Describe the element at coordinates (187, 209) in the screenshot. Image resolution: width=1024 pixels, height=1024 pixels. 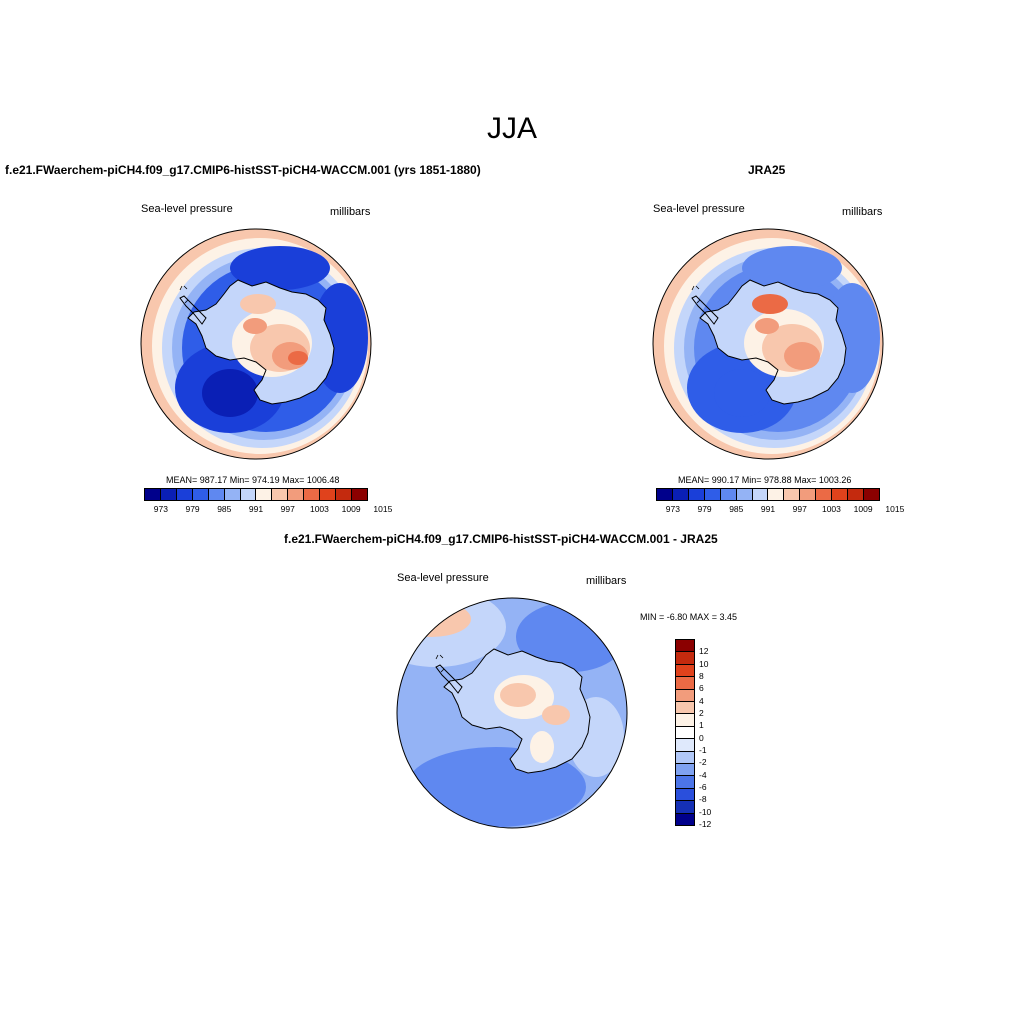
I see `model-variable-label: Sea-level pressure` at that location.